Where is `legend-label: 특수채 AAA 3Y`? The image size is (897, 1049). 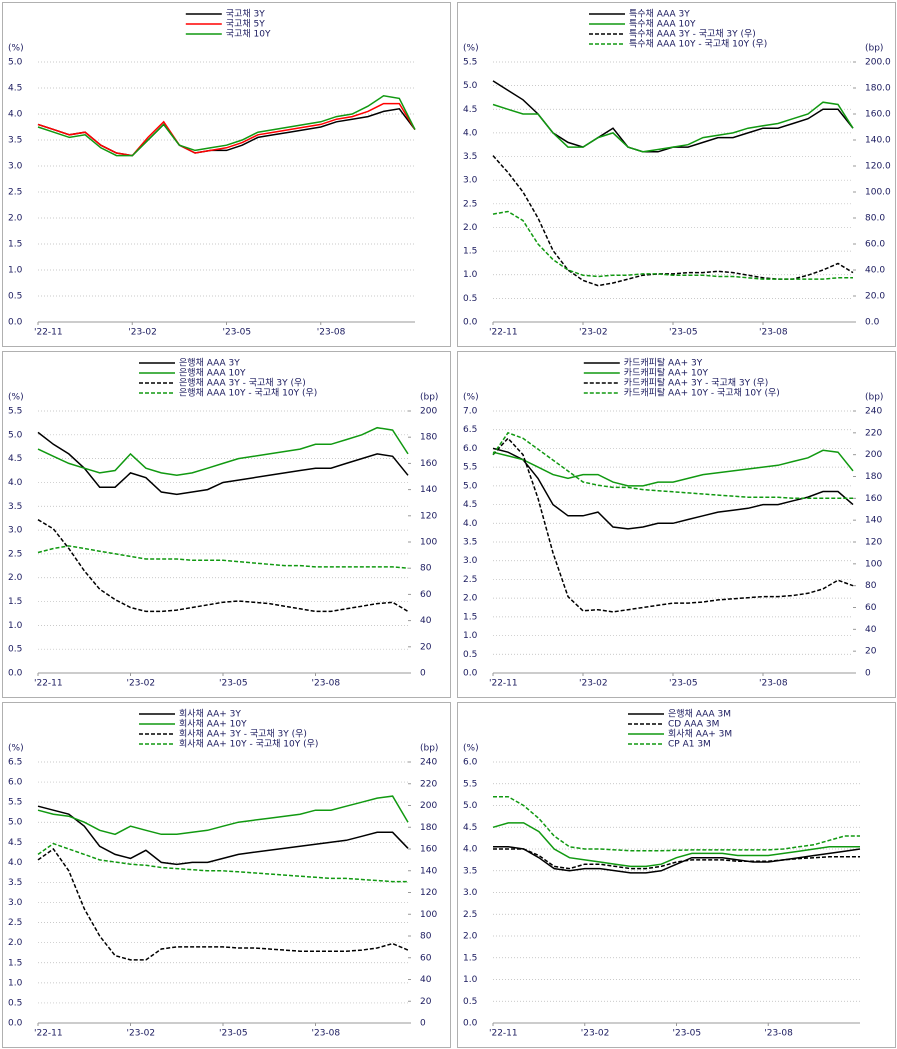
legend-label: 특수채 AAA 3Y is located at coordinates (659, 14).